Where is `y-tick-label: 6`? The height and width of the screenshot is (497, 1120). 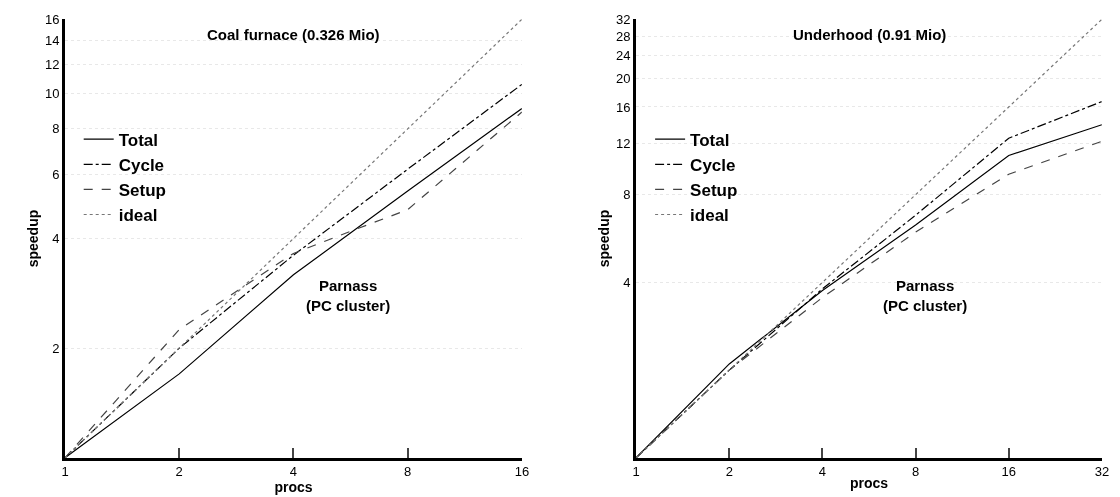 y-tick-label: 6 is located at coordinates (56, 174).